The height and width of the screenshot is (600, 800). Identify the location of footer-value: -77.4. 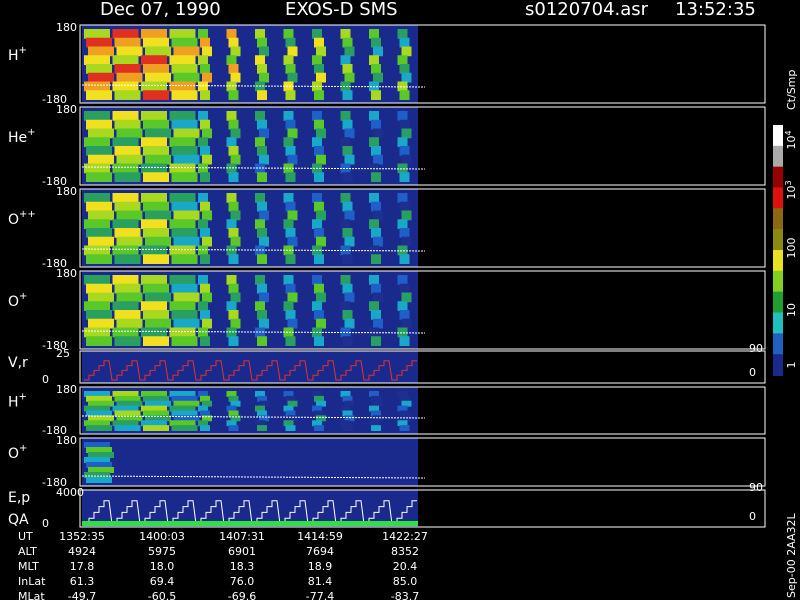
(320, 595).